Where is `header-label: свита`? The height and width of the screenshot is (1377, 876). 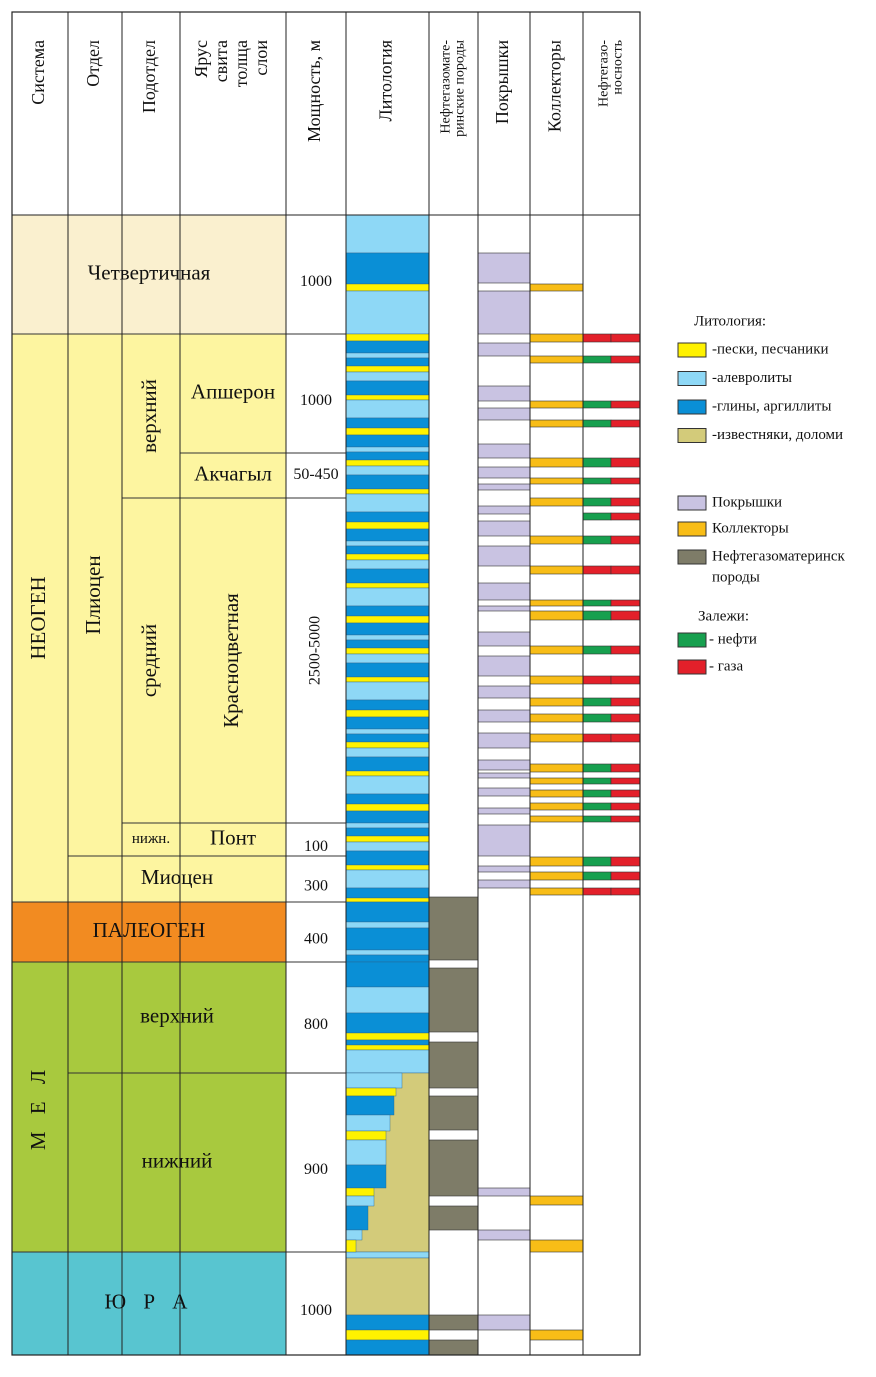 header-label: свита is located at coordinates (221, 61).